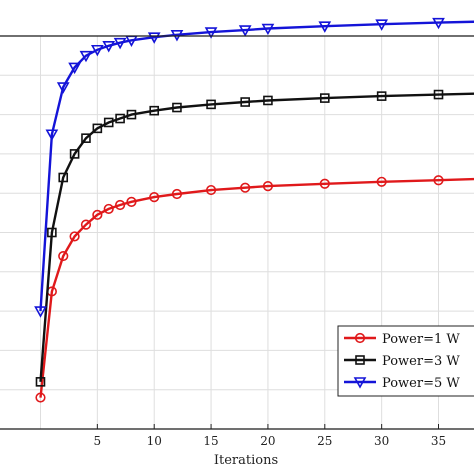 Image resolution: width=474 pixels, height=474 pixels. I want to click on legend-label: Power=1 W, so click(421, 339).